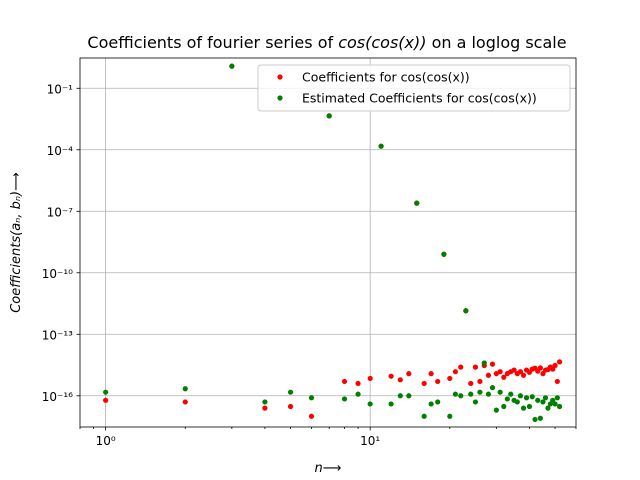 This screenshot has height=480, width=640. What do you see at coordinates (60, 89) in the screenshot?
I see `y-tick-label: 10⁻¹` at bounding box center [60, 89].